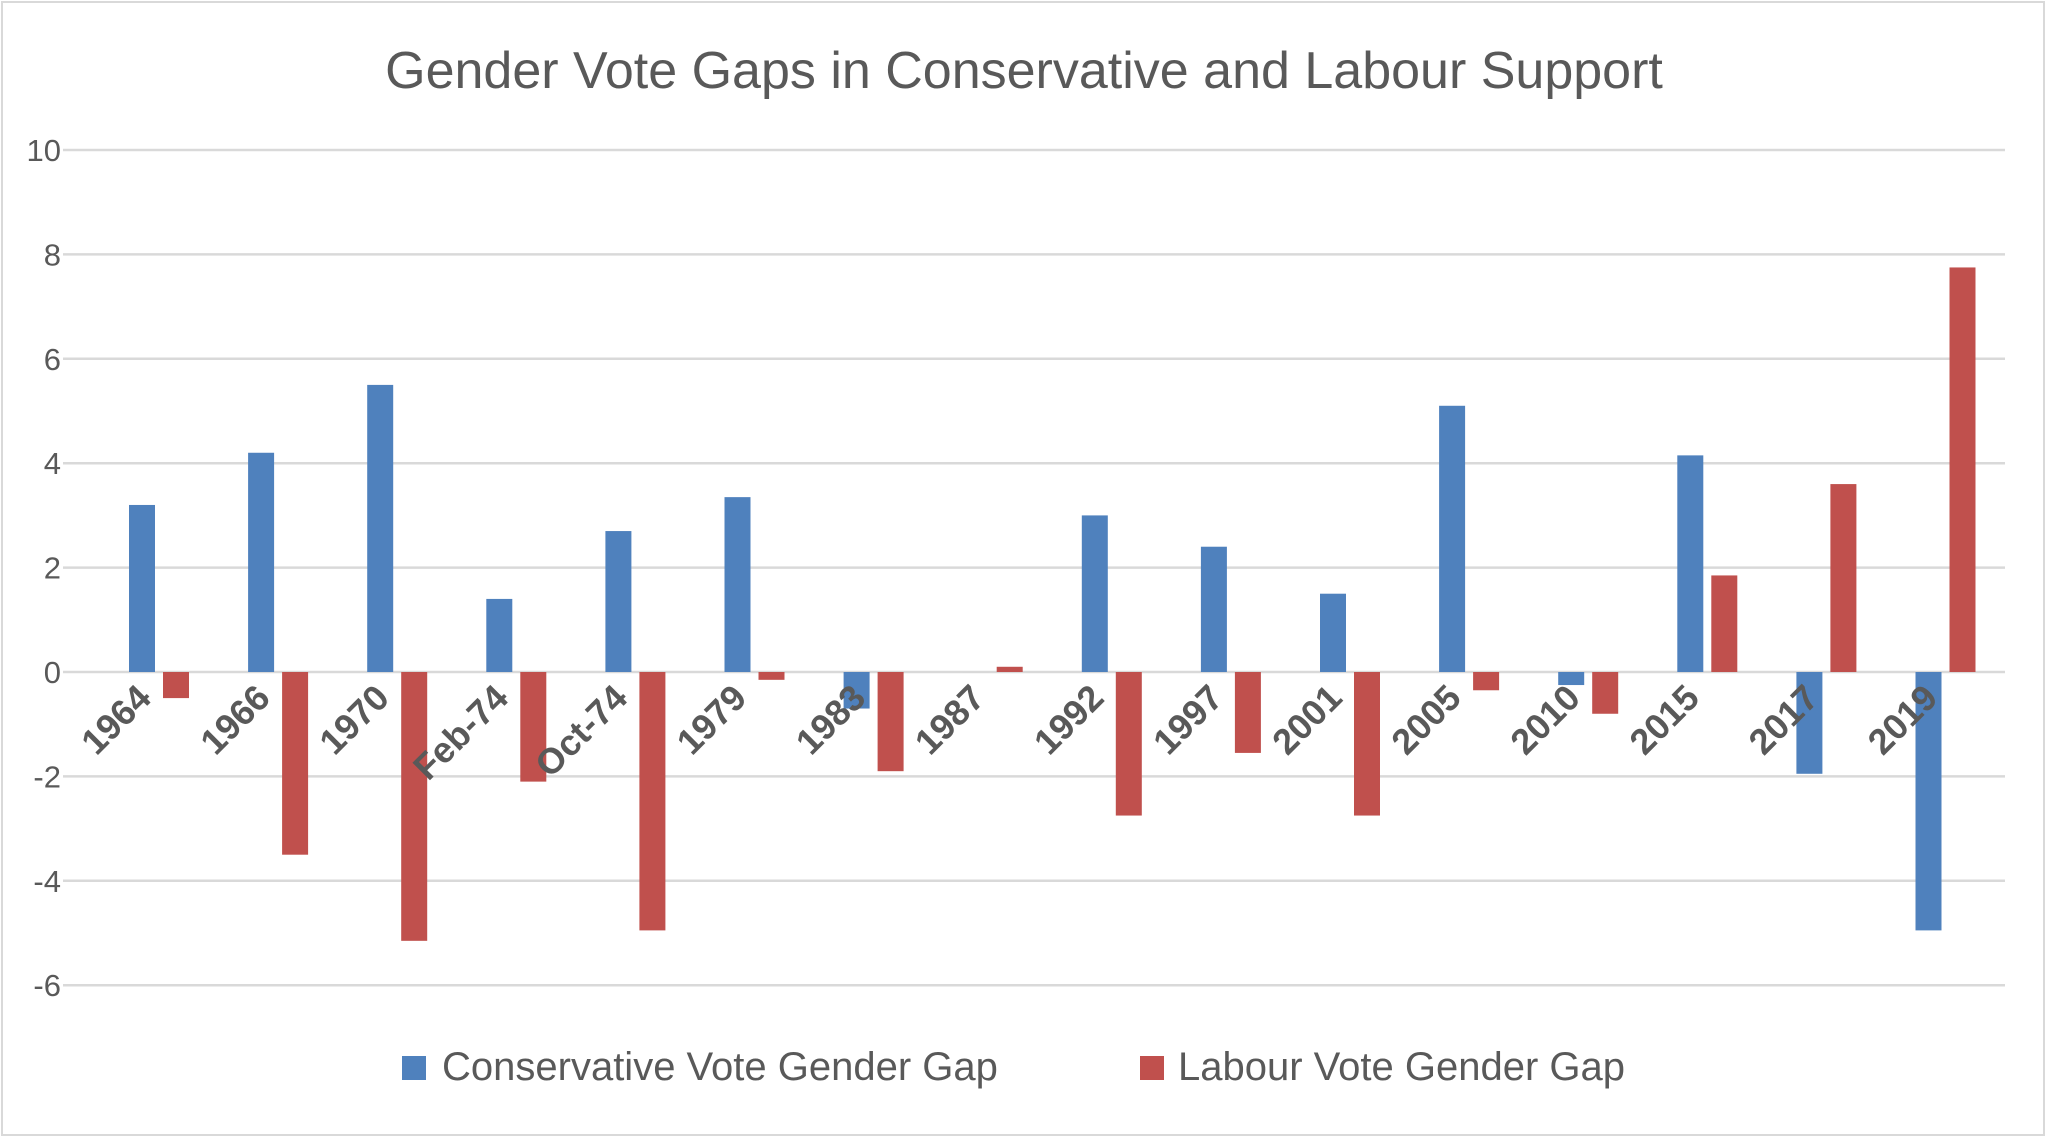  Describe the element at coordinates (354, 720) in the screenshot. I see `x-tick-label: 1970` at that location.